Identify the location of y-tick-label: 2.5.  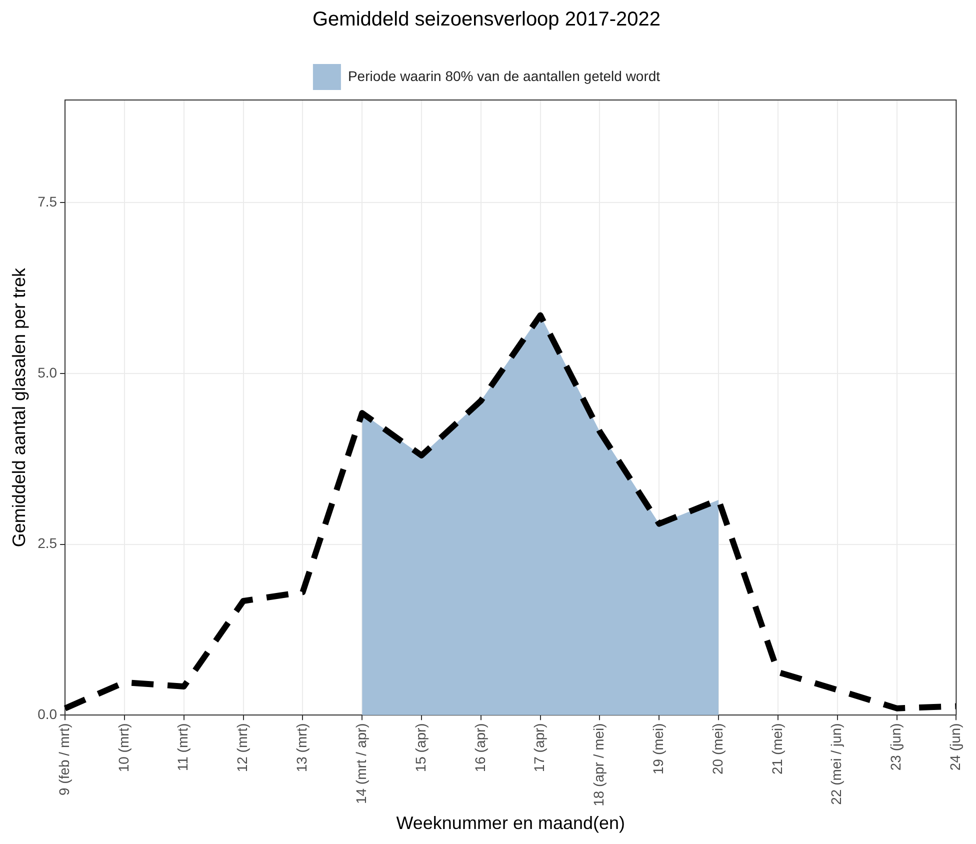
(48, 543).